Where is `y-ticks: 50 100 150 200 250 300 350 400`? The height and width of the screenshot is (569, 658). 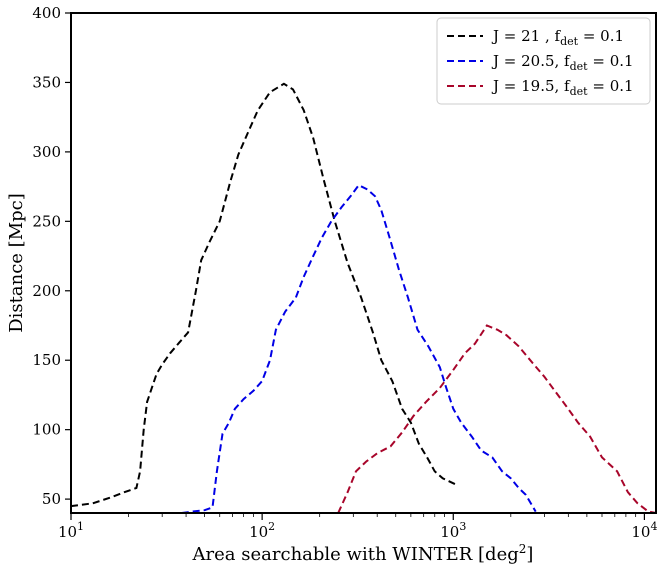 y-ticks: 50 100 150 200 250 300 350 400 is located at coordinates (51, 256).